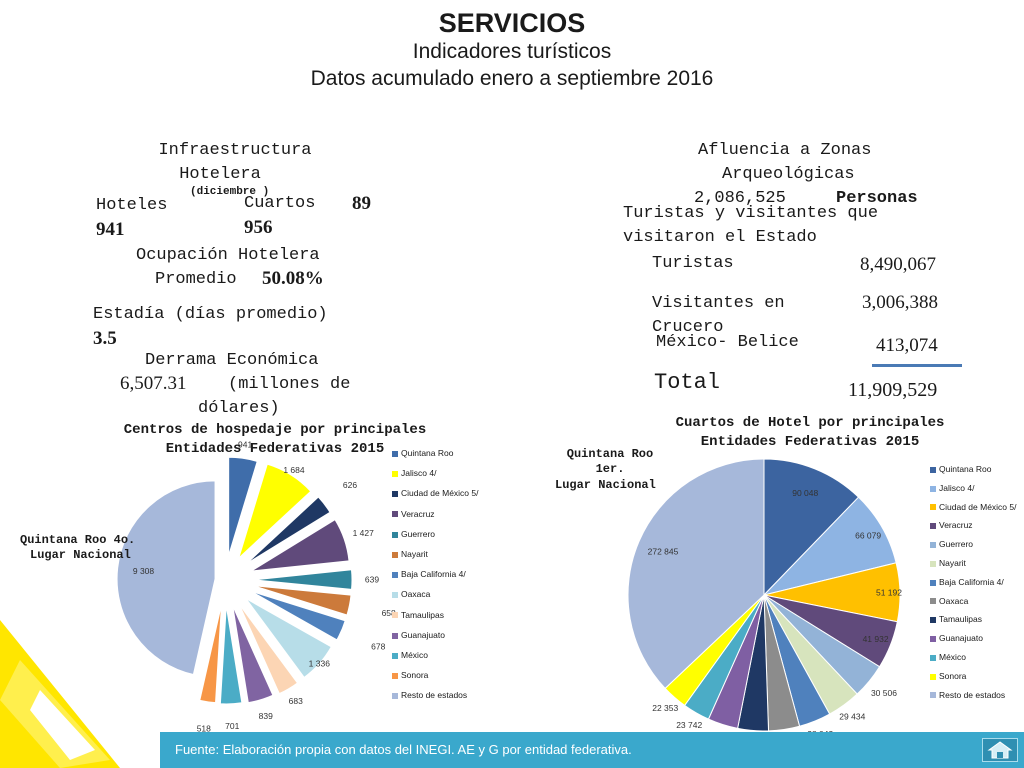  I want to click on chart1-data-label-2: 626, so click(350, 485).